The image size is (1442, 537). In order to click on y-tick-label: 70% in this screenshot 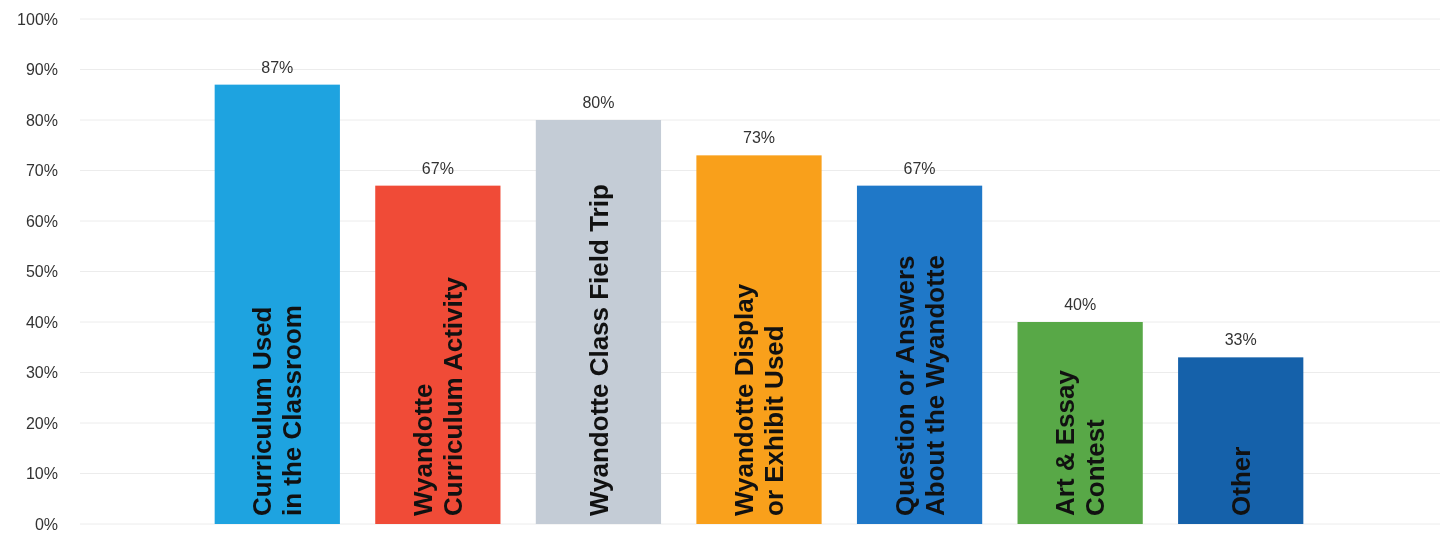, I will do `click(41, 171)`.